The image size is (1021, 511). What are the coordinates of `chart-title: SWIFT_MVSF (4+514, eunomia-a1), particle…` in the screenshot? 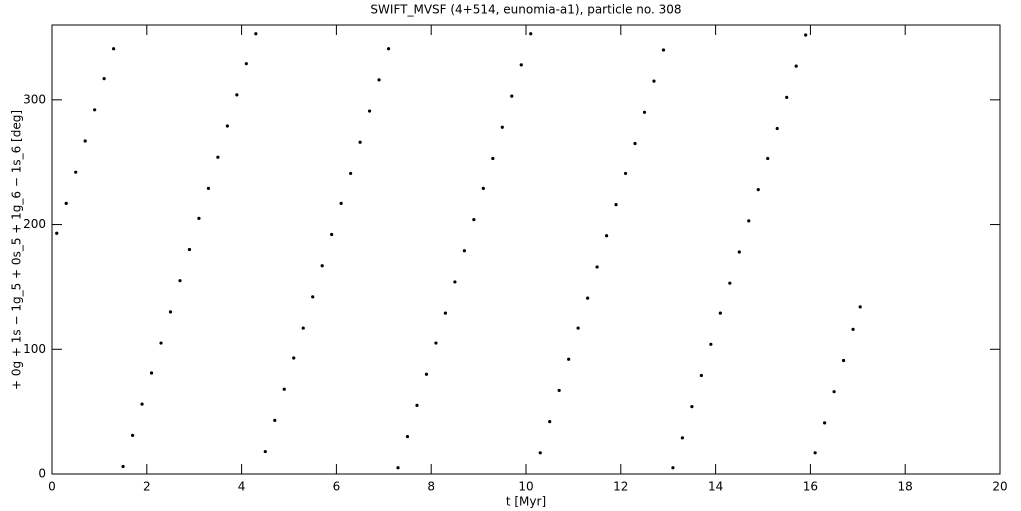 It's located at (525, 10).